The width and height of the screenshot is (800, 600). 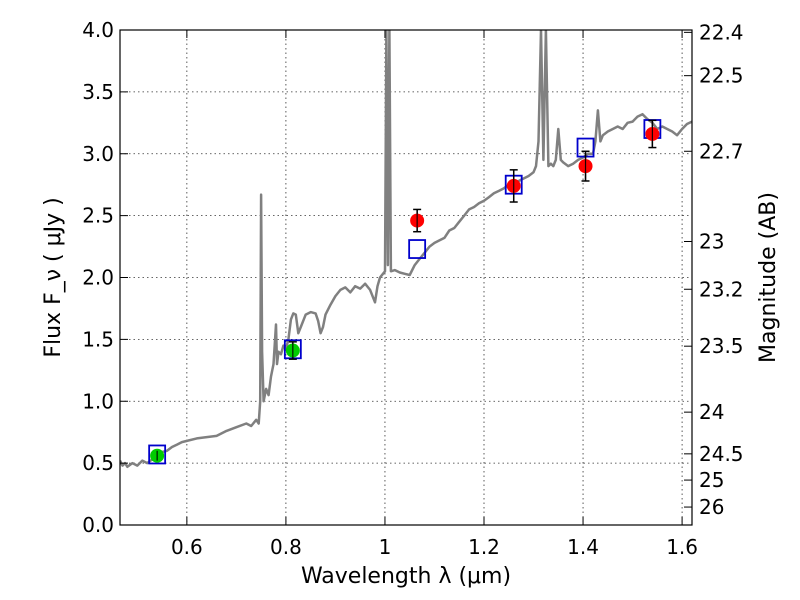 What do you see at coordinates (98, 278) in the screenshot?
I see `y-tick-label: 2.0` at bounding box center [98, 278].